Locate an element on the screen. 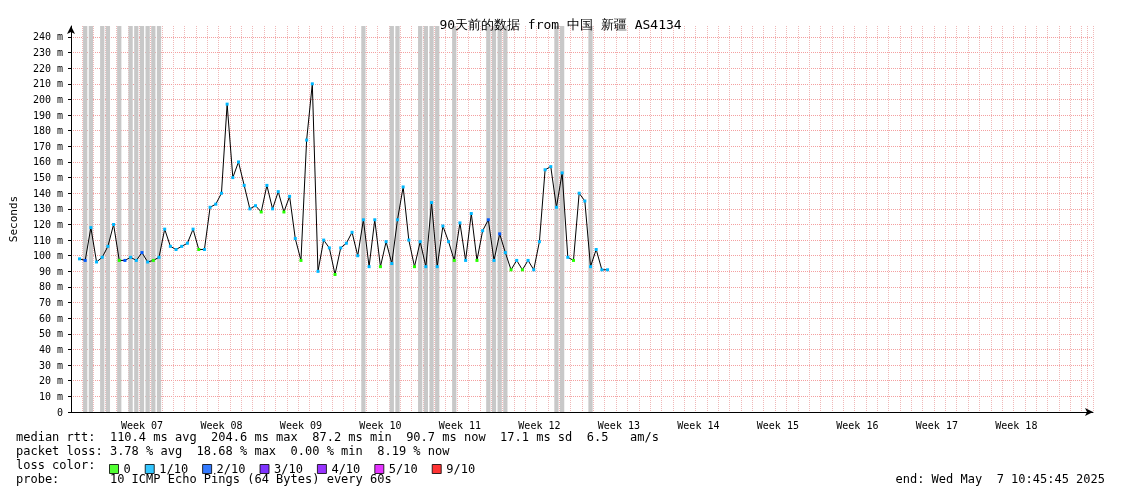 Image resolution: width=1121 pixels, height=494 pixels. x-tick-label: Week 15 is located at coordinates (777, 425).